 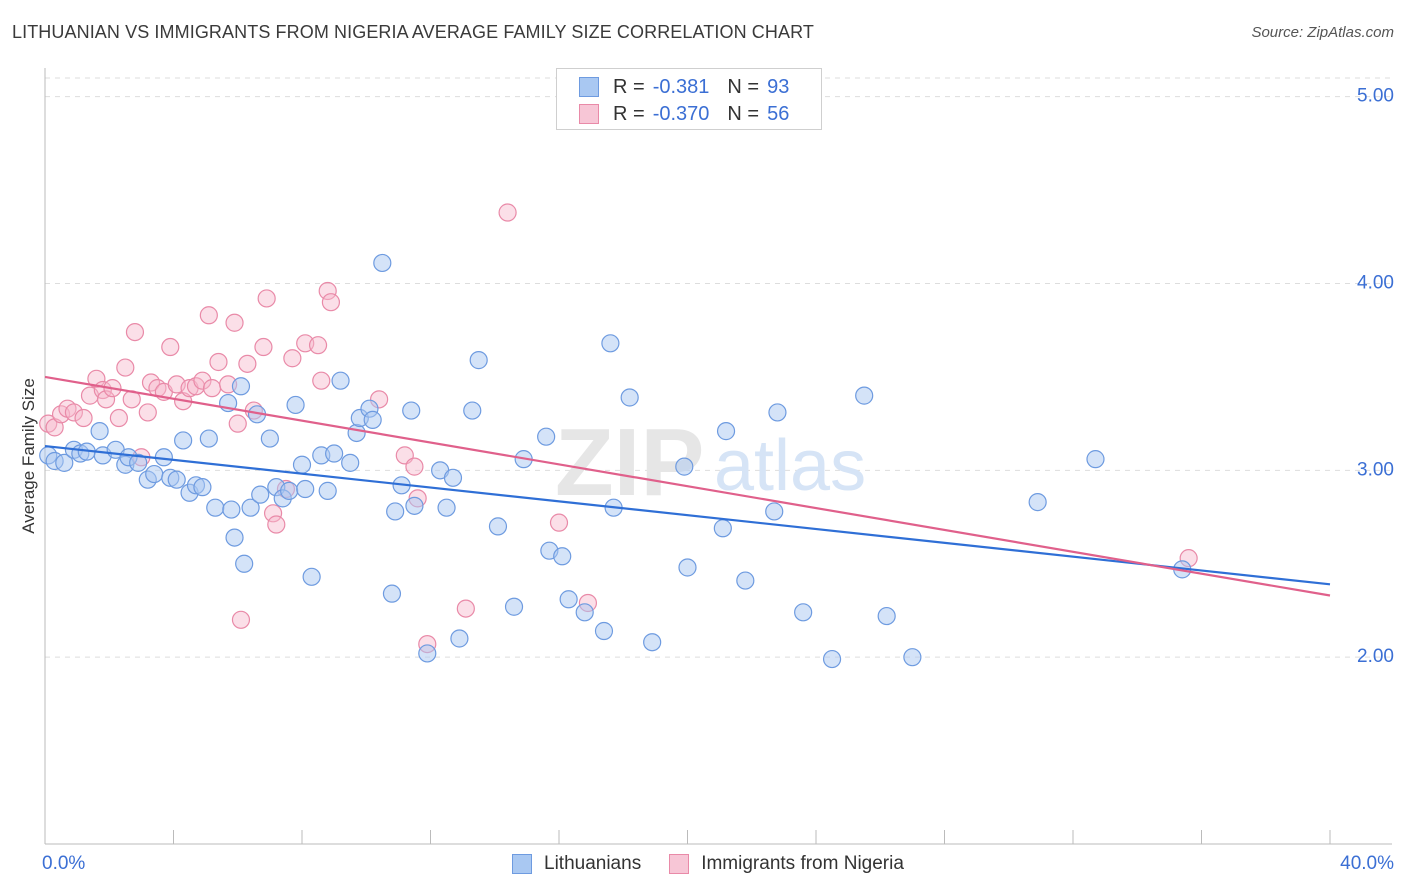 I want to click on r-value: -0.370, so click(x=681, y=113).